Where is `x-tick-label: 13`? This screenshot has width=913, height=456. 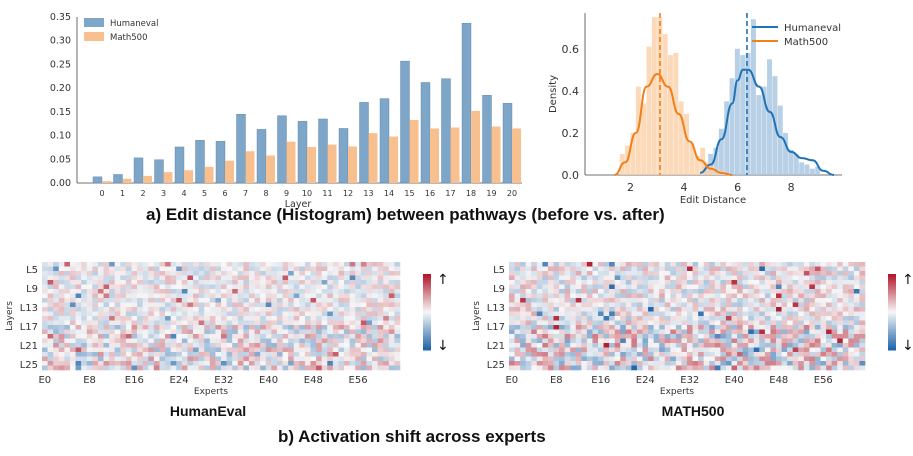
x-tick-label: 13 is located at coordinates (368, 193).